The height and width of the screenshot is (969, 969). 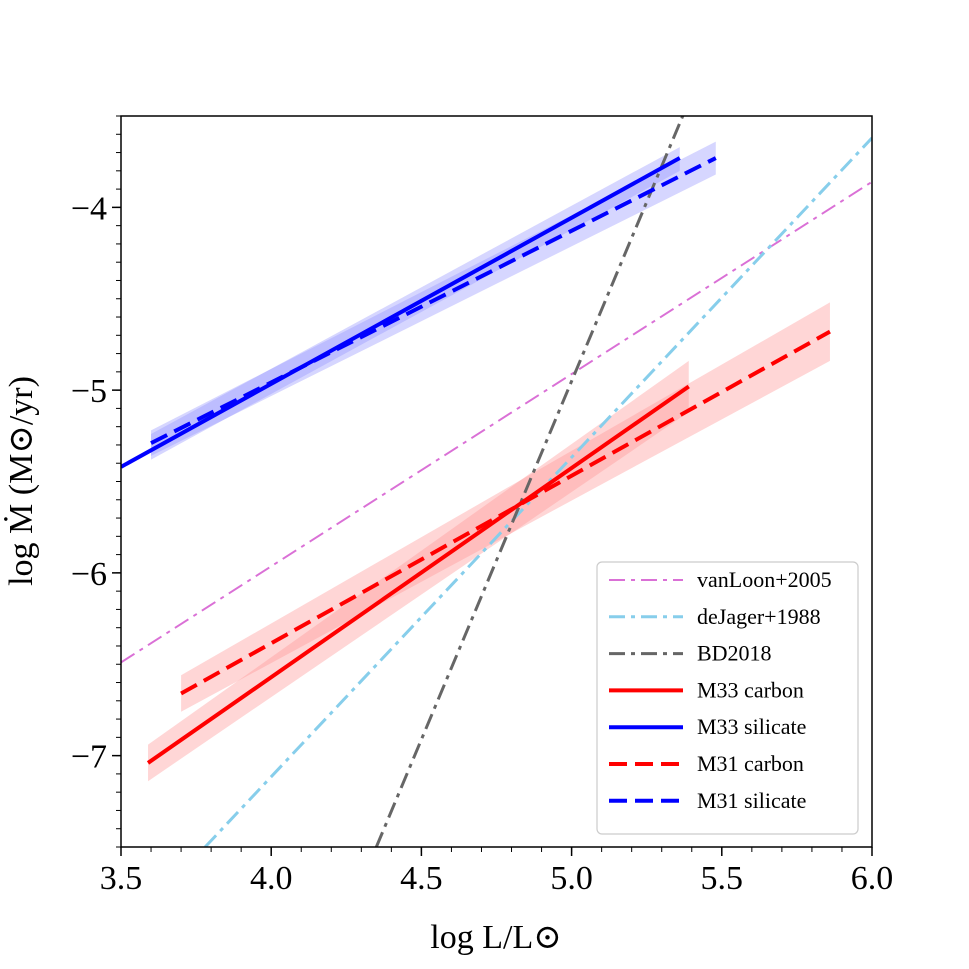 I want to click on legend-label-bd2018: BD2018, so click(x=734, y=653).